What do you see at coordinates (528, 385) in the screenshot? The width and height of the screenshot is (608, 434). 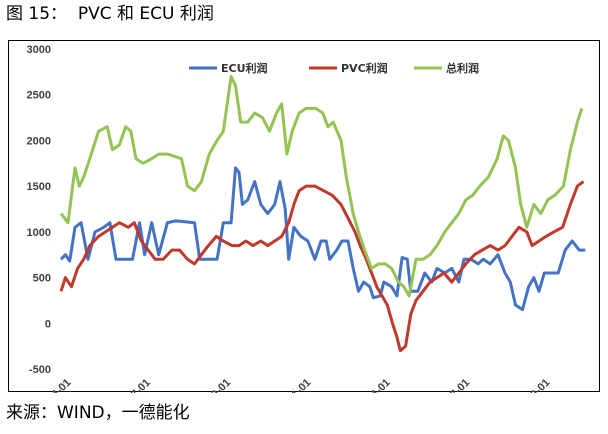 I see `x-tick-label: 2020-10-01` at bounding box center [528, 385].